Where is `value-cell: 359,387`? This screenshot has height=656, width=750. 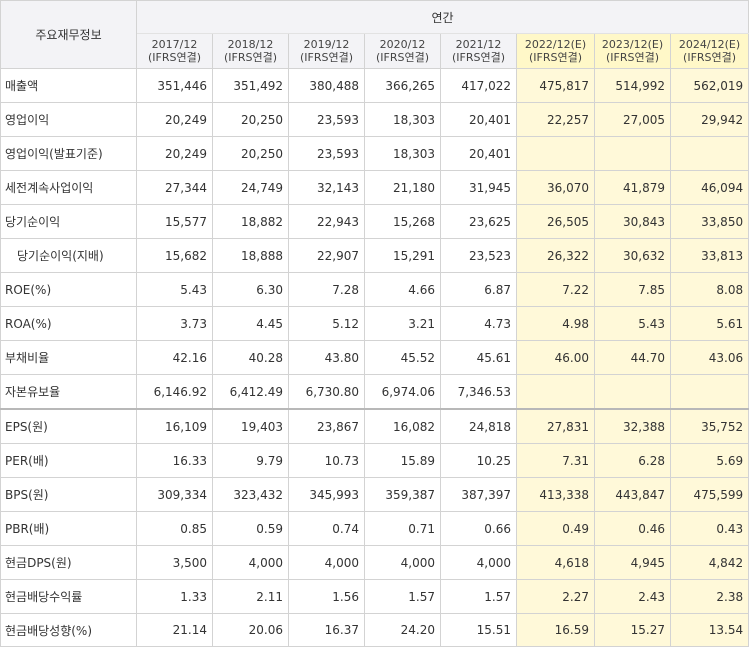 value-cell: 359,387 is located at coordinates (402, 494).